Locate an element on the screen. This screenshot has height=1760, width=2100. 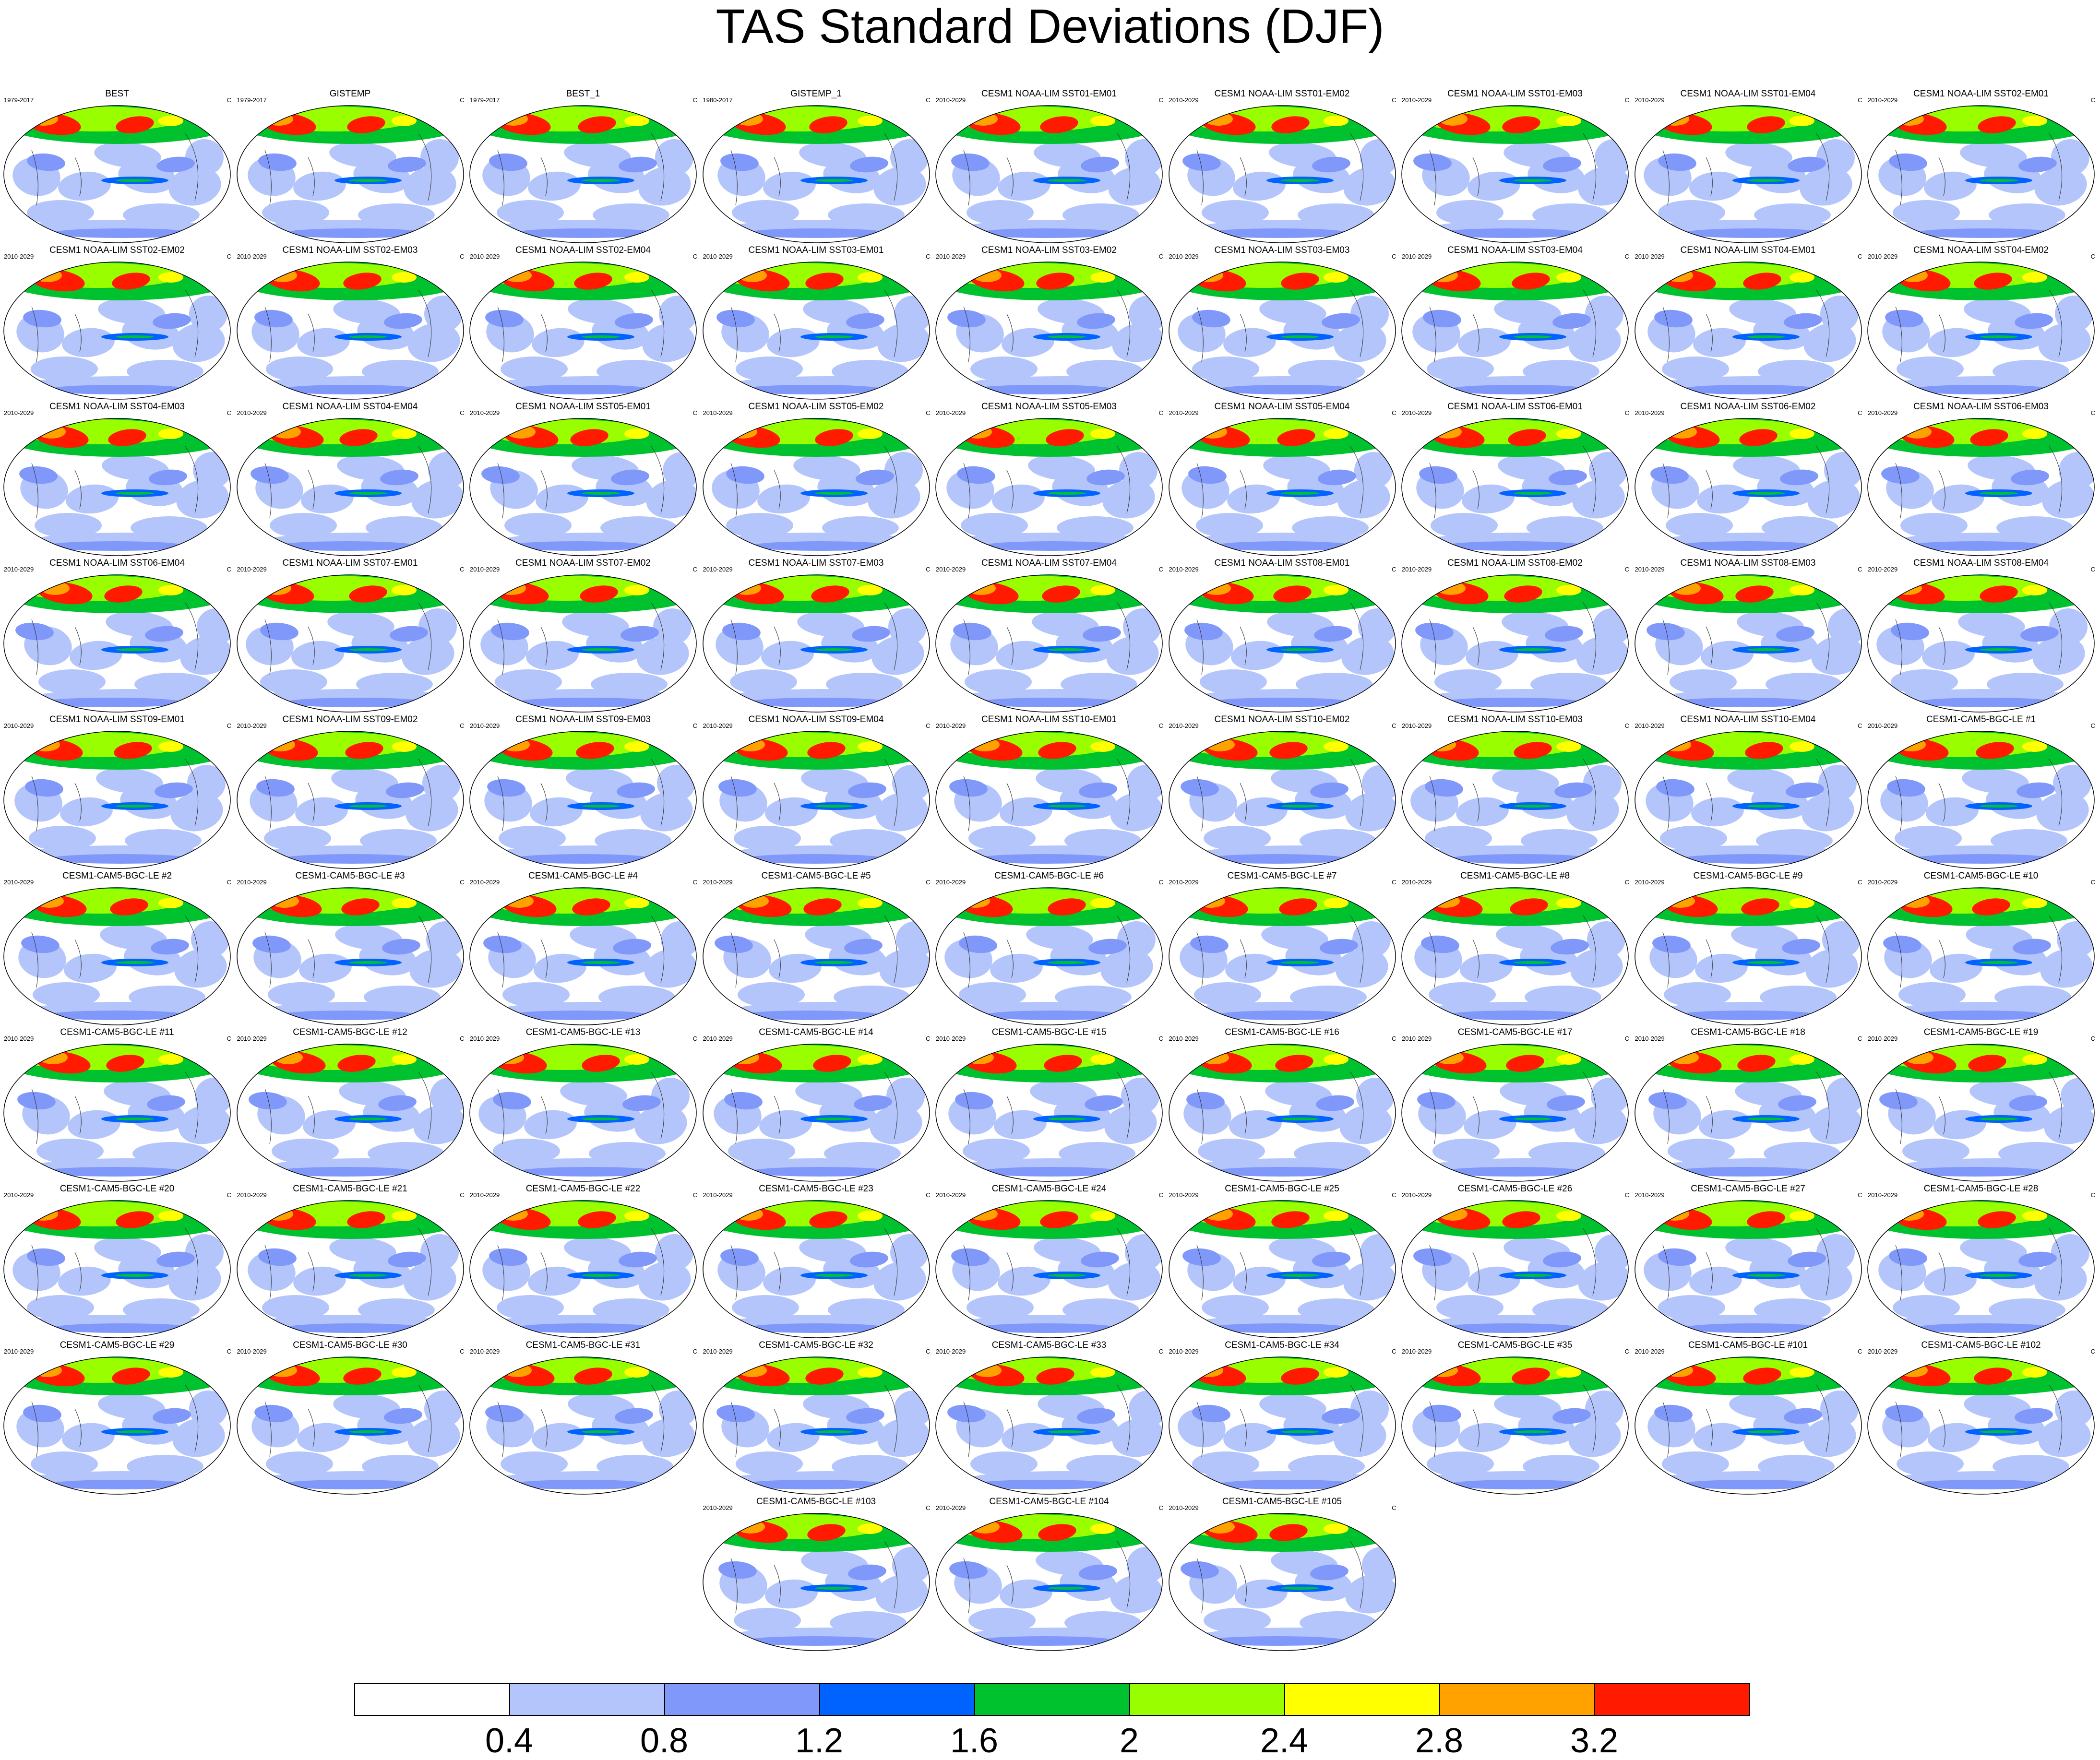
map-panel: CESM1-CAM5-BGC-LE #17 2010-2029 C is located at coordinates (1515, 1107).